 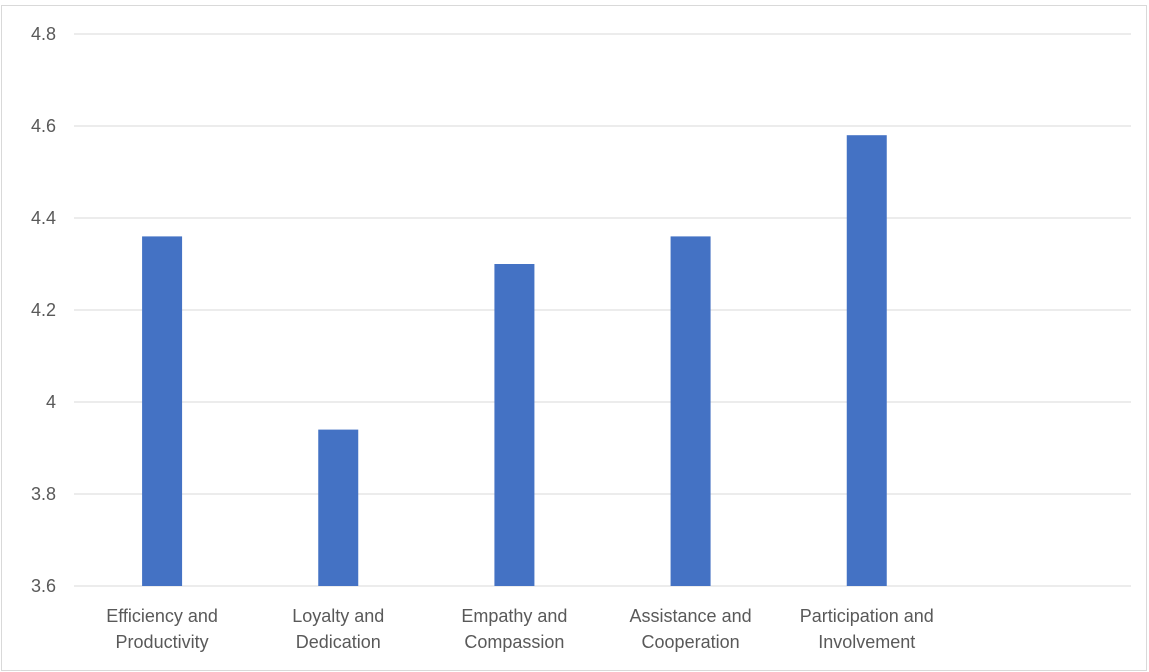 I want to click on x-tick-label: Compassion, so click(x=514, y=642).